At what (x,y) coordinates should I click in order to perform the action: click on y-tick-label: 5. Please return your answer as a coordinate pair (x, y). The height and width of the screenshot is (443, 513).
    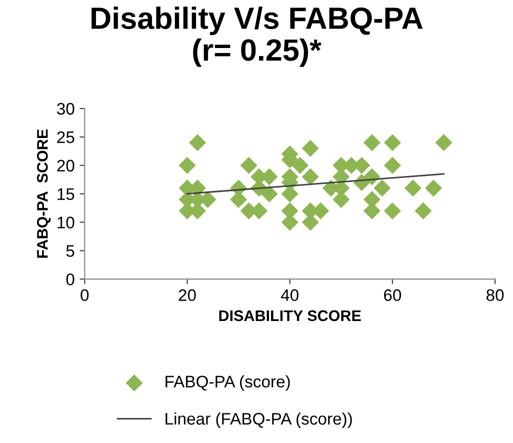
    Looking at the image, I should click on (70, 251).